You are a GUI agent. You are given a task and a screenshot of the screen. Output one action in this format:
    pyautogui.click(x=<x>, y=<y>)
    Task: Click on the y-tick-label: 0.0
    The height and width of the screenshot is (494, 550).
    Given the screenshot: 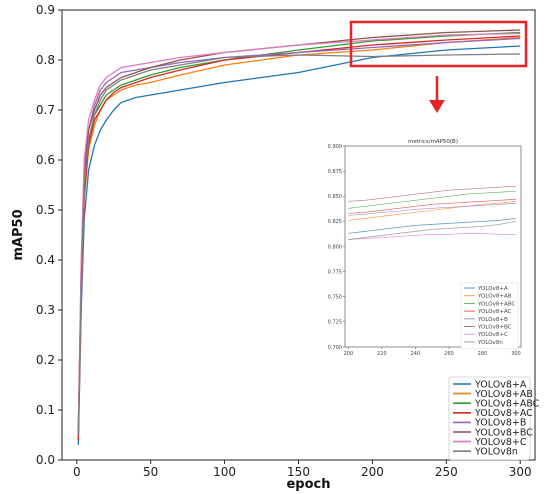 What is the action you would take?
    pyautogui.click(x=45, y=460)
    